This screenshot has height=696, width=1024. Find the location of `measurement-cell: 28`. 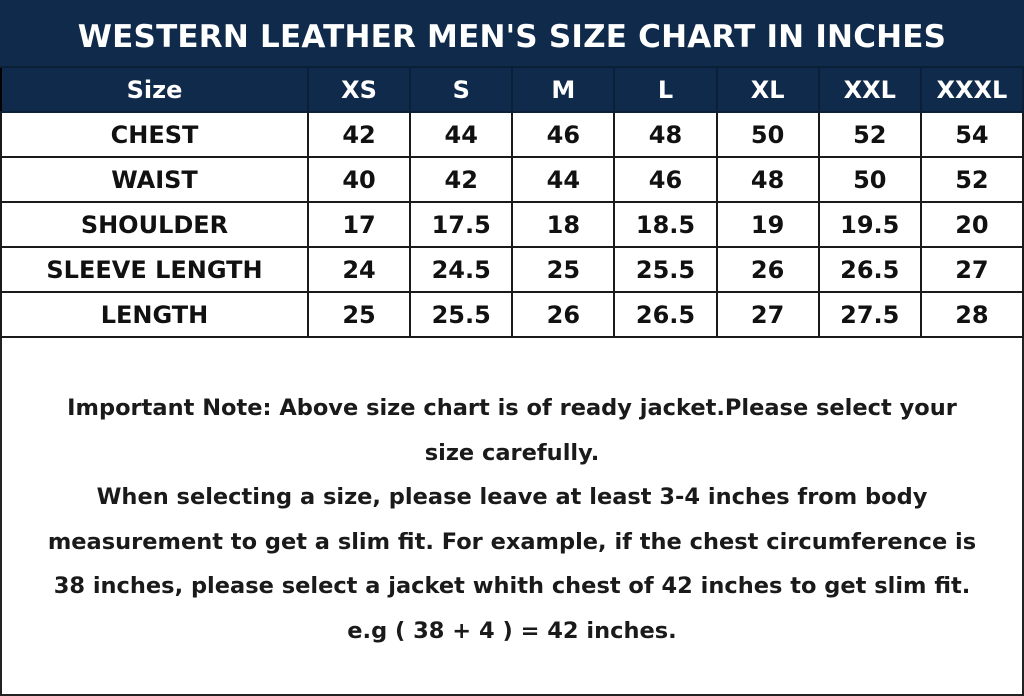

measurement-cell: 28 is located at coordinates (971, 314).